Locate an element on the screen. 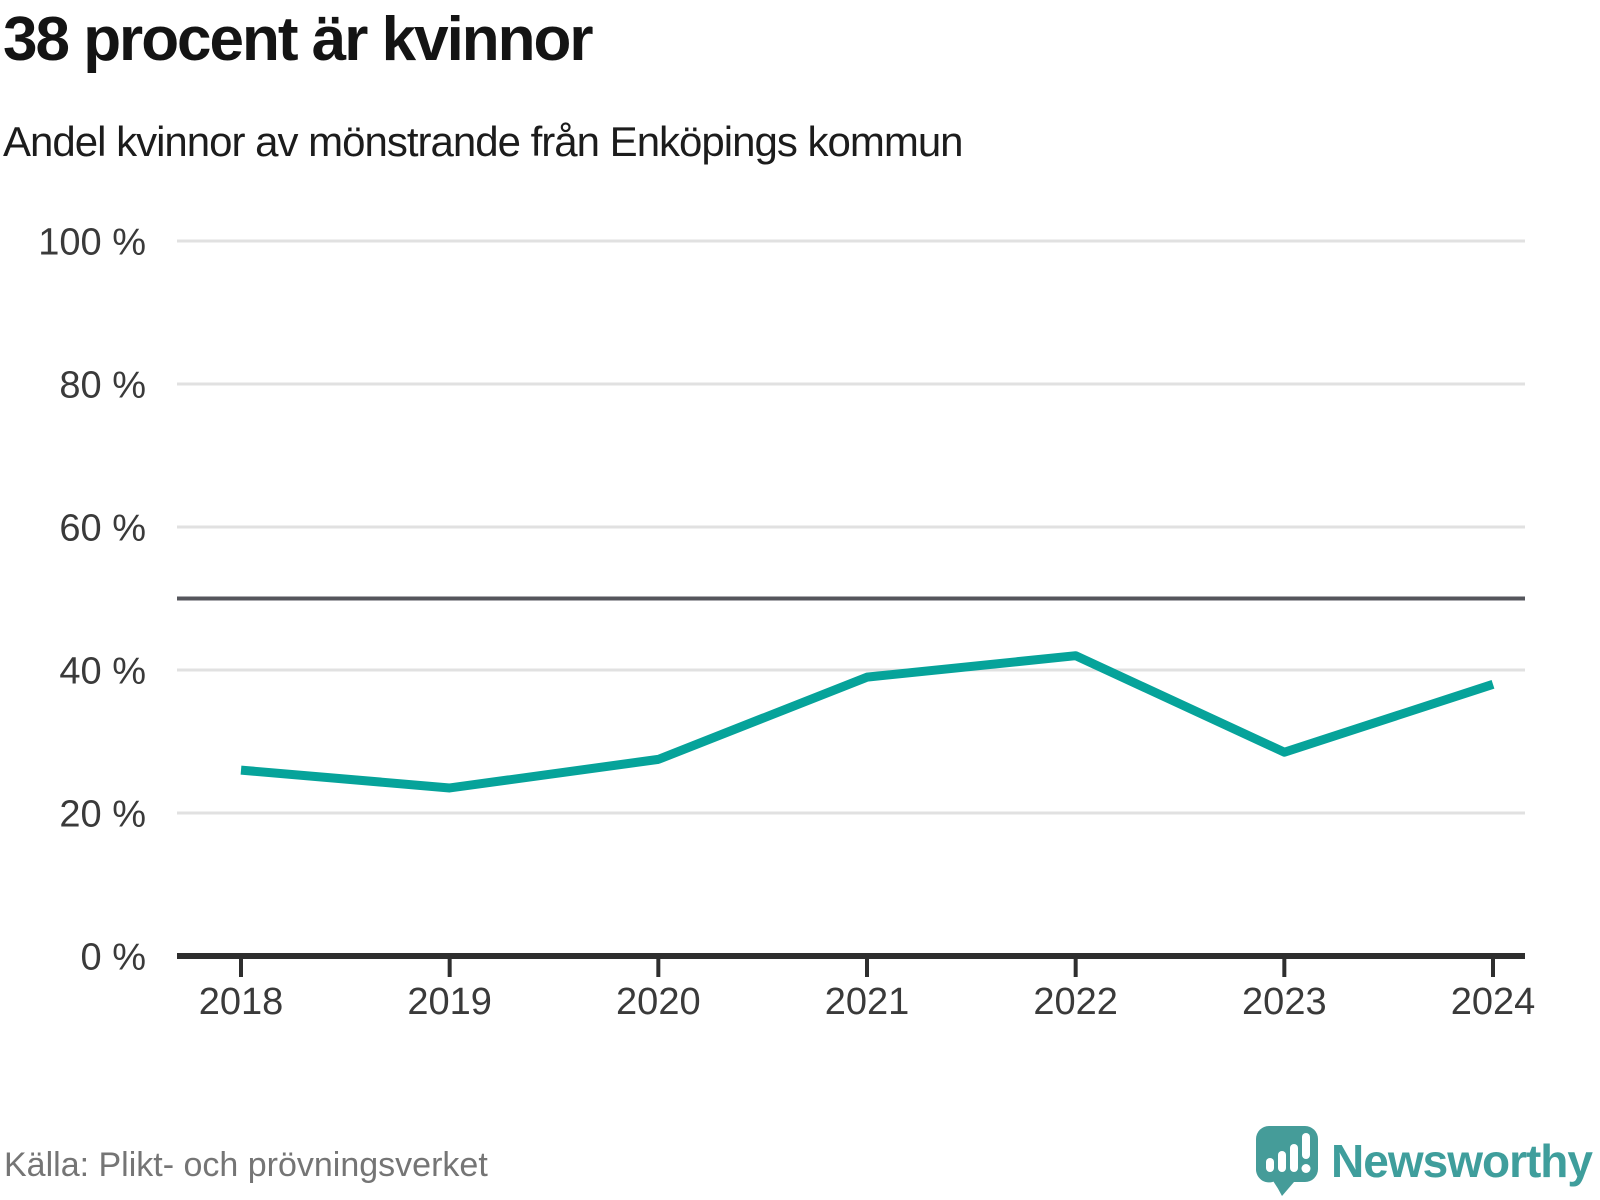  y-axis-label-0: 0 % is located at coordinates (113, 957).